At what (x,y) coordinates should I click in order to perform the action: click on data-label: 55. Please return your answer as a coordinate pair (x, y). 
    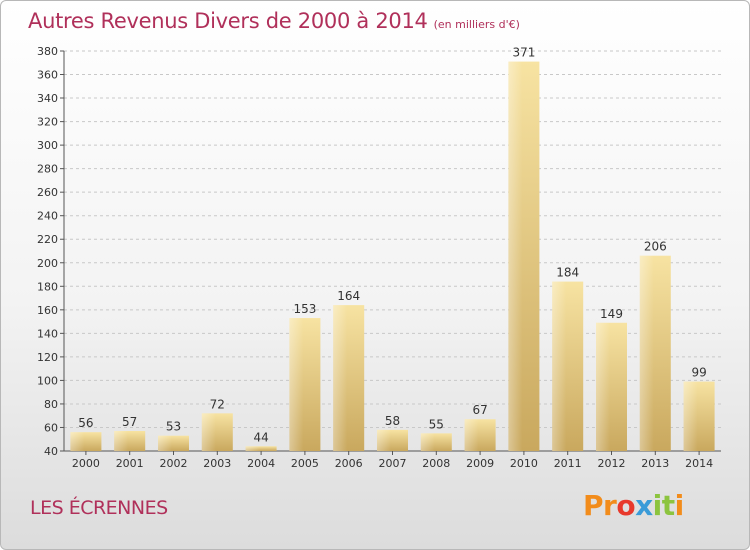
    Looking at the image, I should click on (436, 424).